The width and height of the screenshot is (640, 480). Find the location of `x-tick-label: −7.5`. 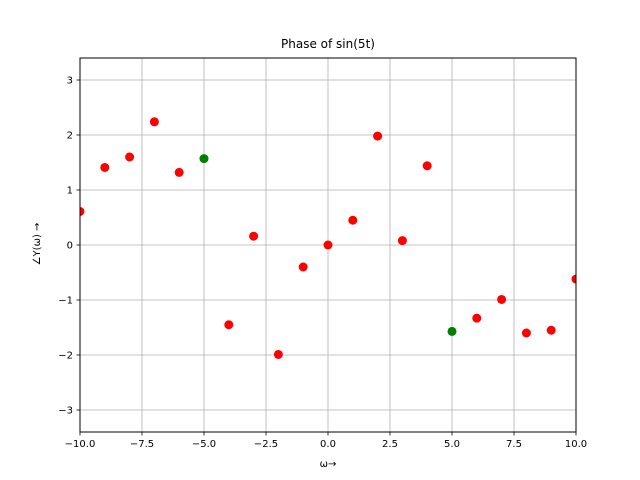

x-tick-label: −7.5 is located at coordinates (142, 444).